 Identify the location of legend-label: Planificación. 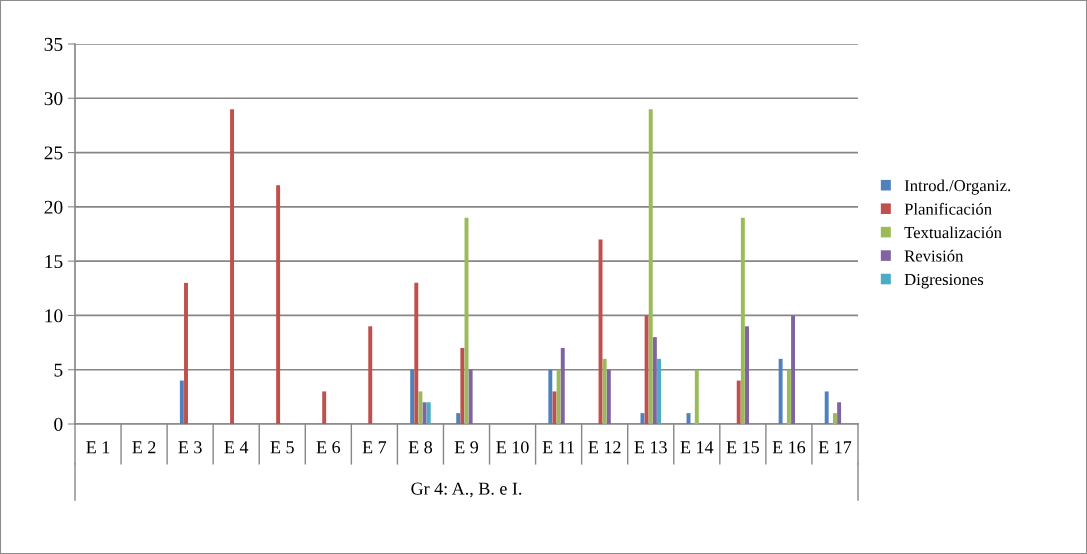
(948, 208).